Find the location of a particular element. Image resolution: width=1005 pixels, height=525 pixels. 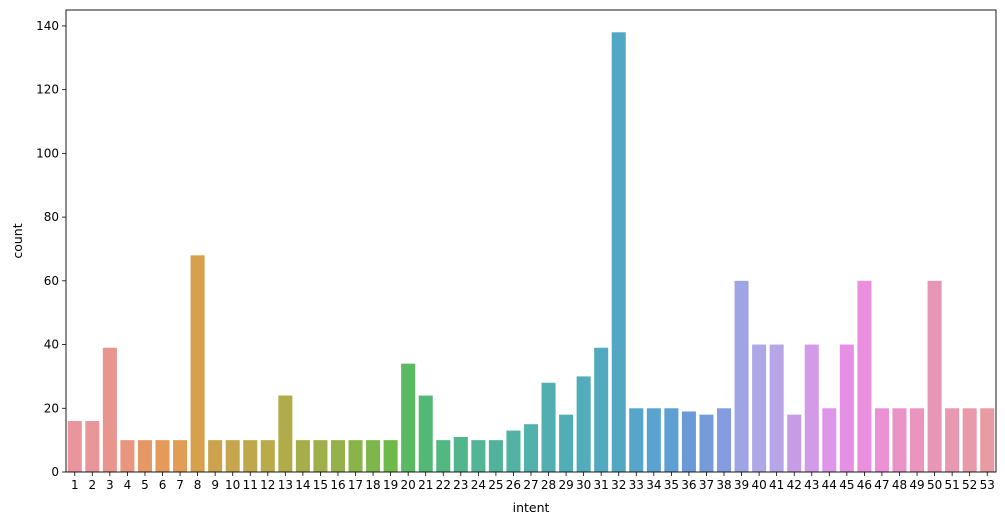

x-tick-label: 29 is located at coordinates (565, 485).